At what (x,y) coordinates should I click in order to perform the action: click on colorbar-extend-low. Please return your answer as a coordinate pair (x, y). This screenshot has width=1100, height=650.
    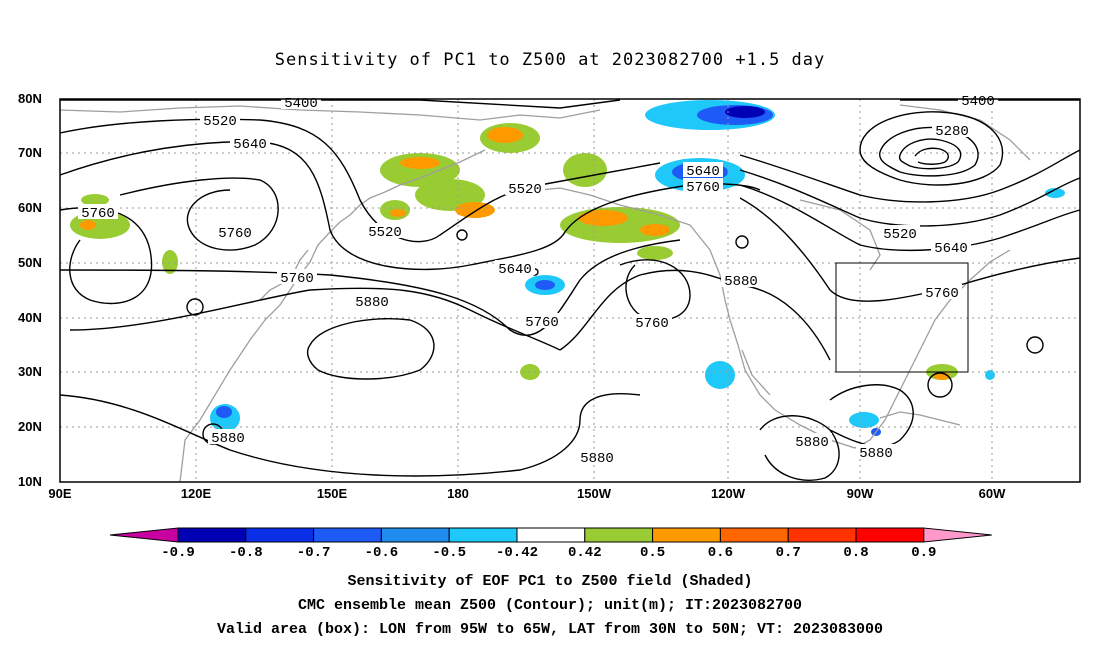
    Looking at the image, I should click on (144, 535).